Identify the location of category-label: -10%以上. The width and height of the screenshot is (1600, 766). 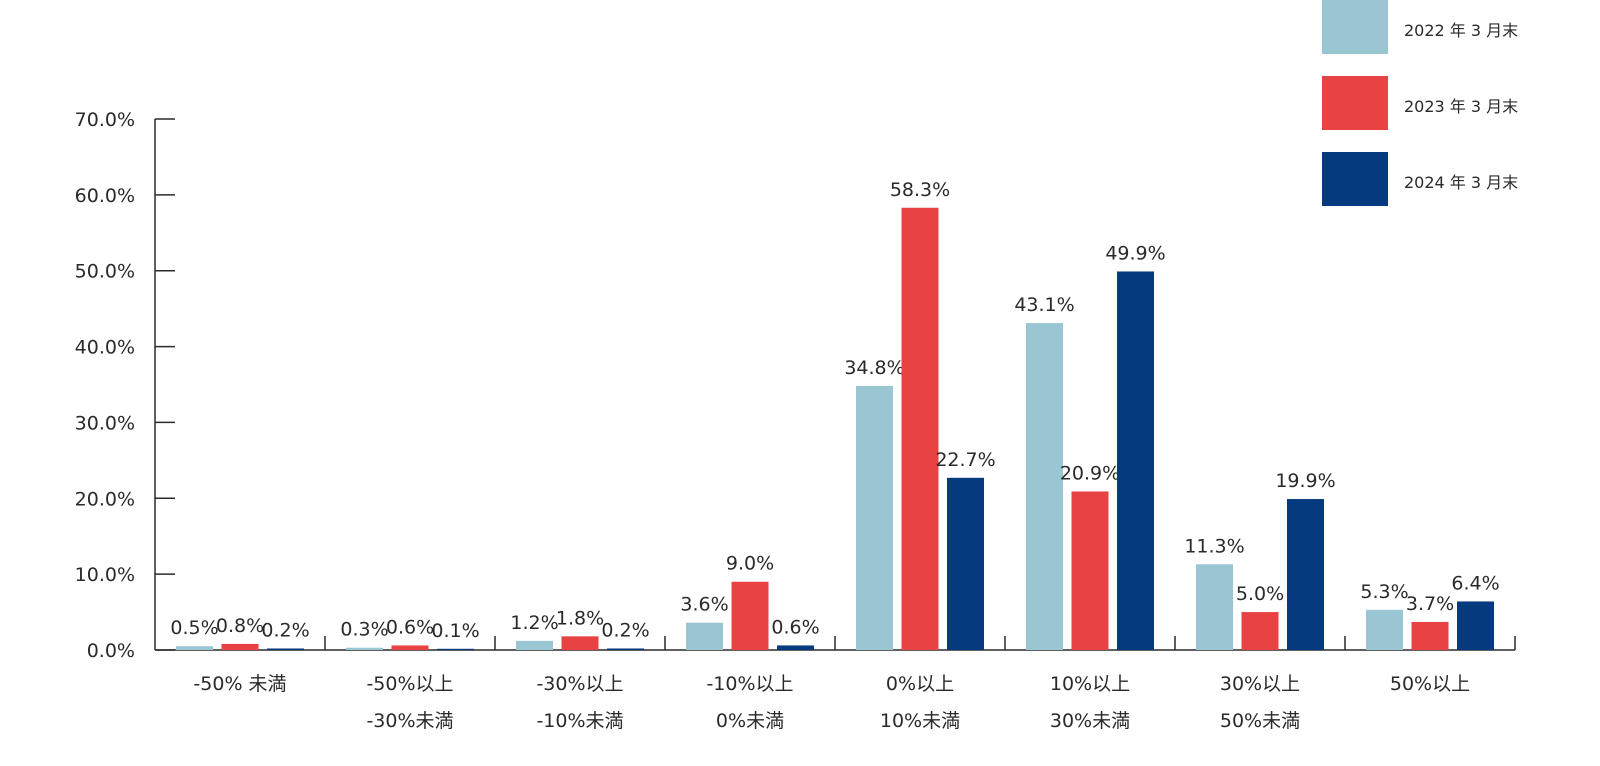
(749, 684).